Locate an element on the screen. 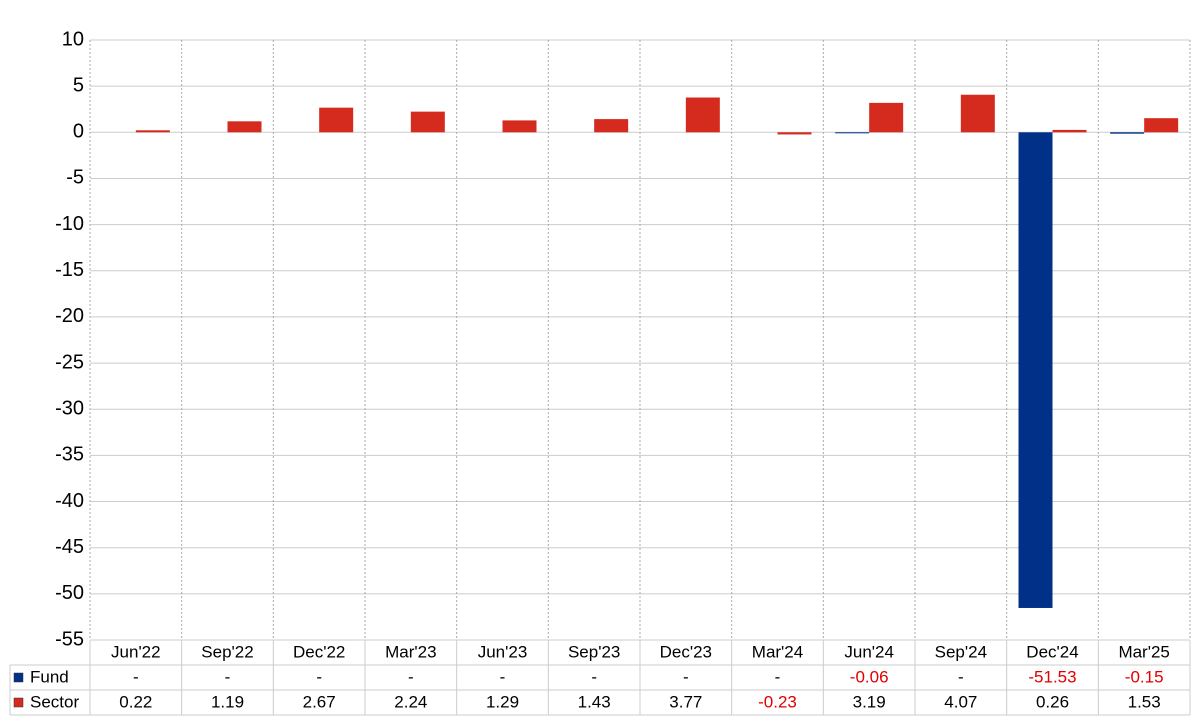  table-value: 1.19 is located at coordinates (227, 701).